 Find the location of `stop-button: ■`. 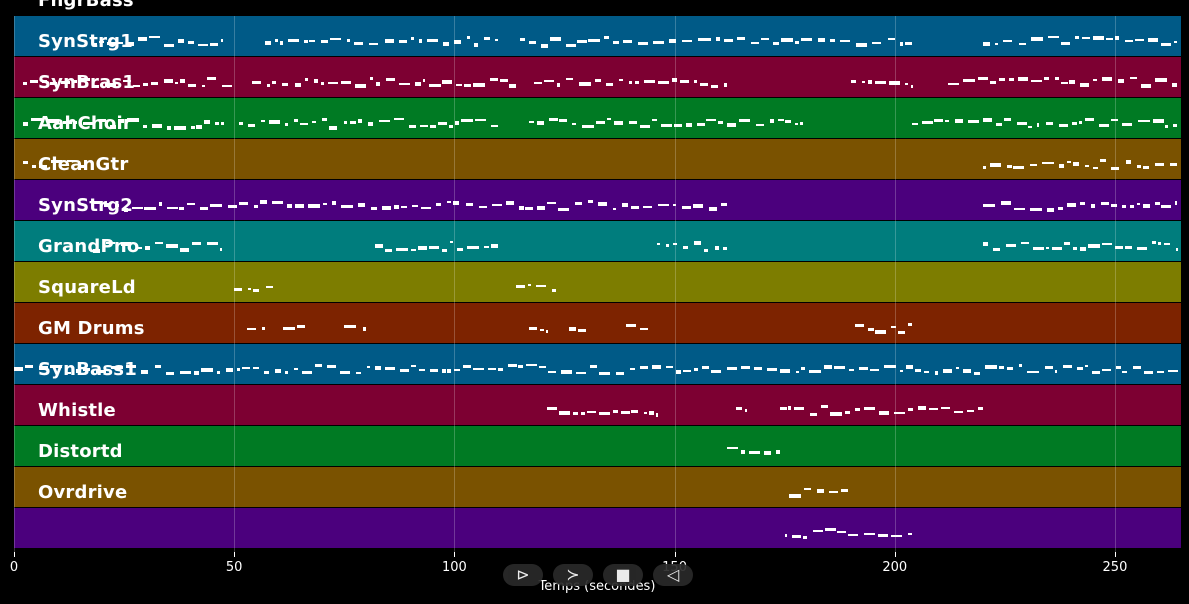

stop-button: ■ is located at coordinates (623, 575).